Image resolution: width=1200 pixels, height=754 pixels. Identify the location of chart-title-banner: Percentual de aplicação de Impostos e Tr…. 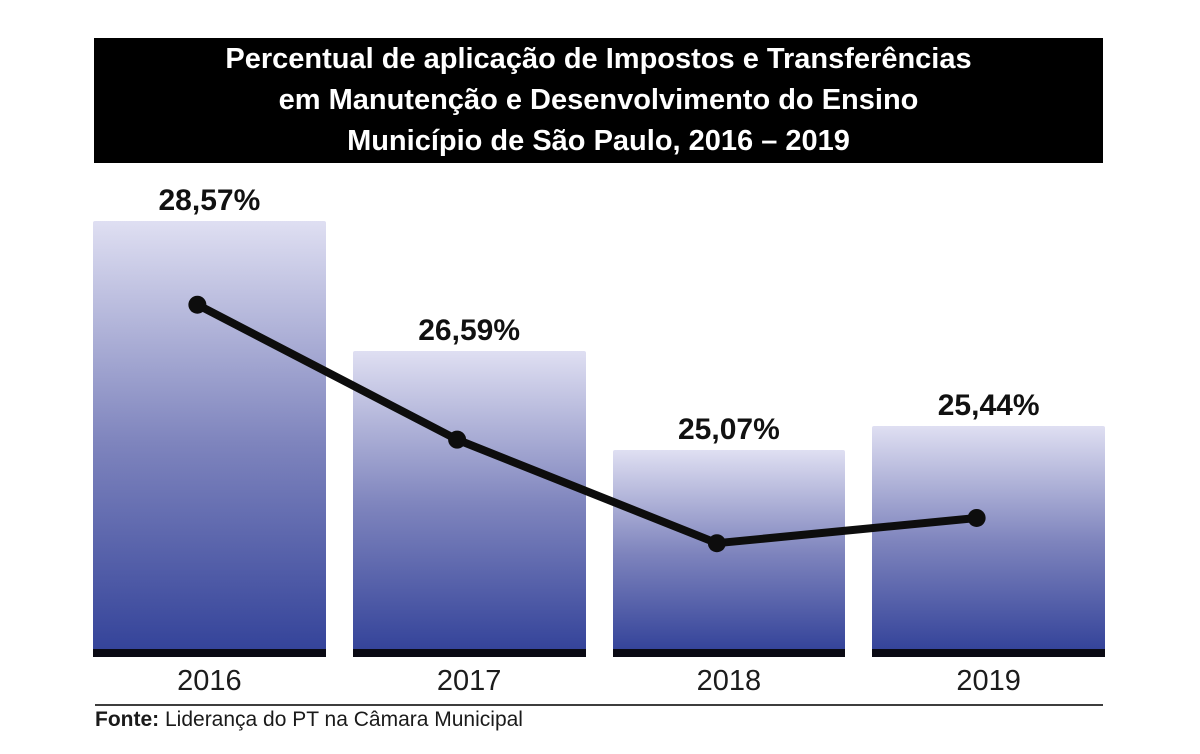
(598, 100).